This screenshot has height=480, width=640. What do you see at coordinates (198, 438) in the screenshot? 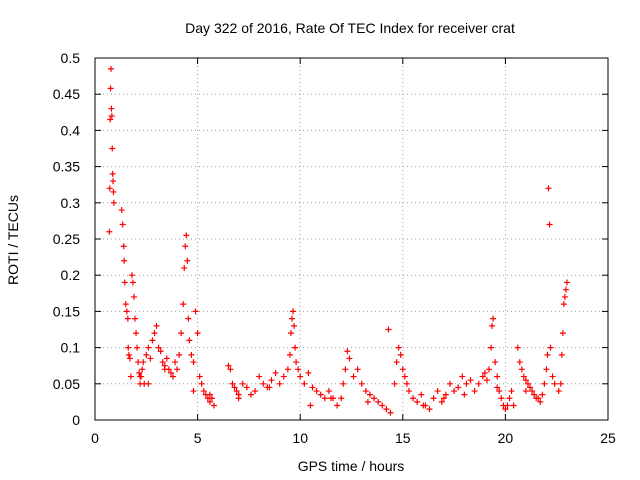
I see `x-tick-label: 5` at bounding box center [198, 438].